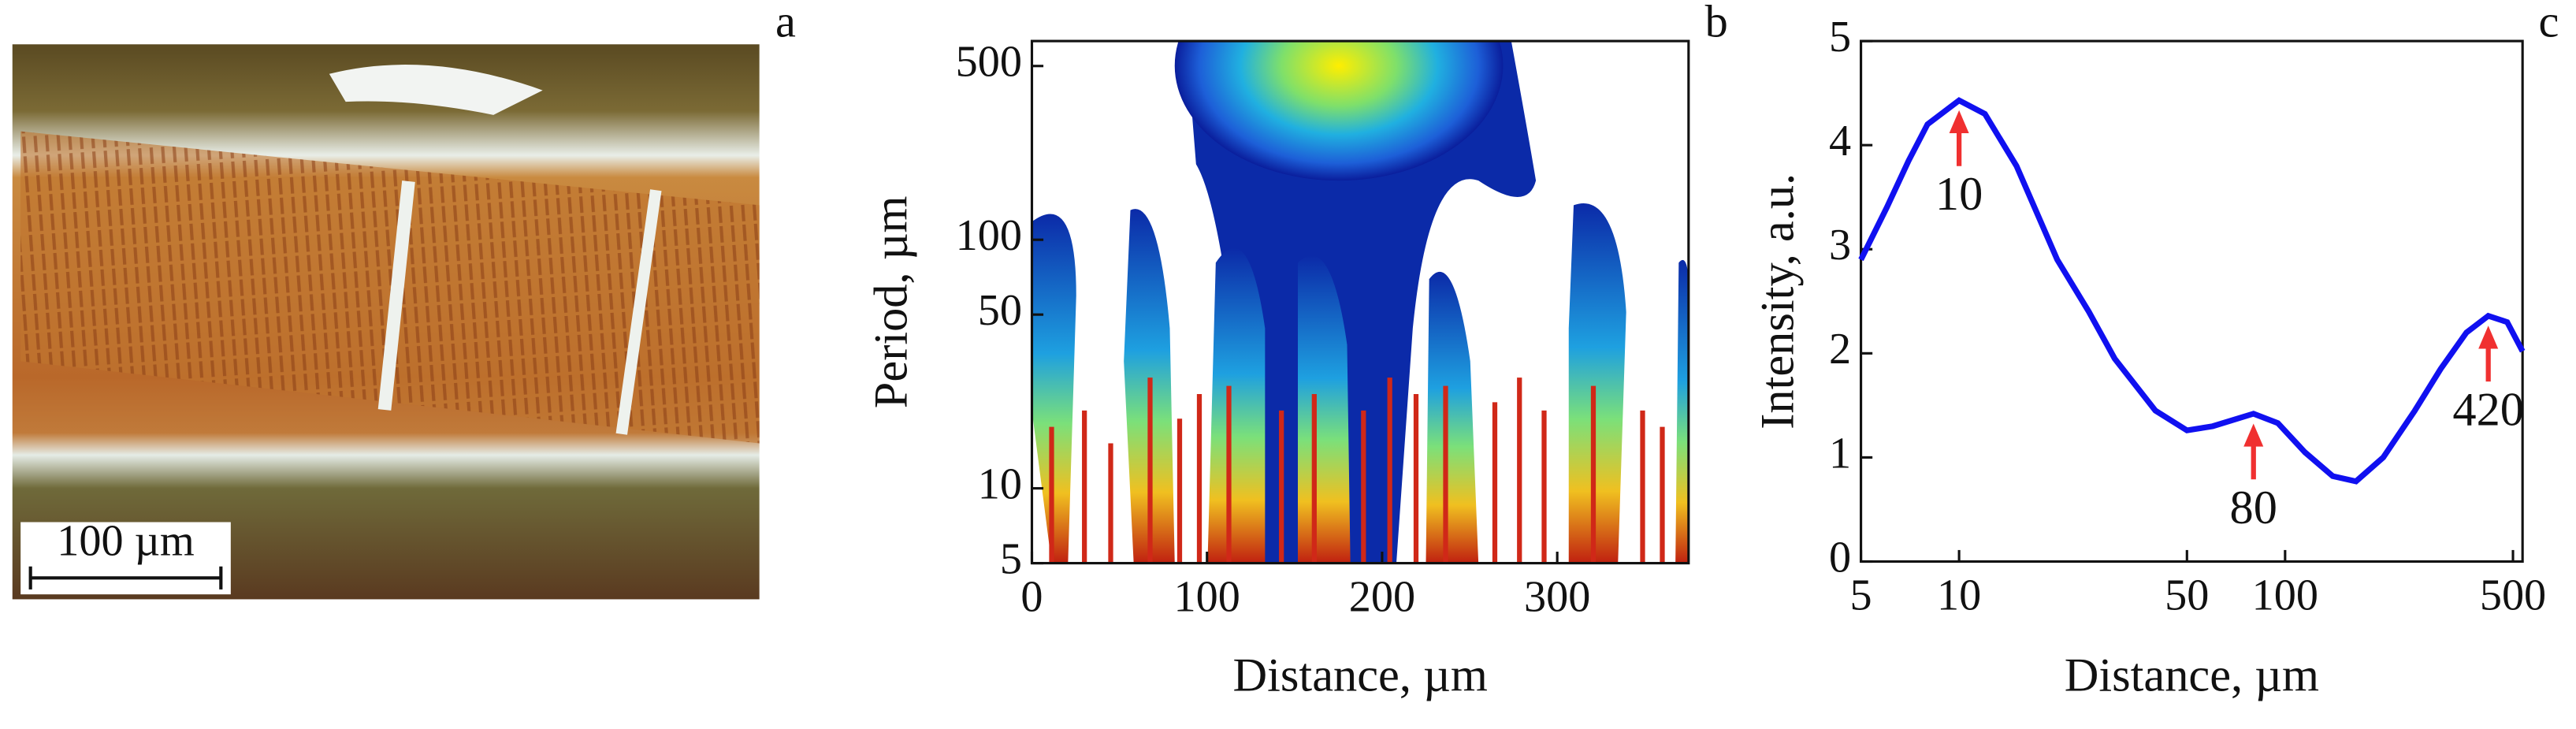 The height and width of the screenshot is (729, 2576). What do you see at coordinates (1840, 557) in the screenshot?
I see `y-tick-label: 0` at bounding box center [1840, 557].